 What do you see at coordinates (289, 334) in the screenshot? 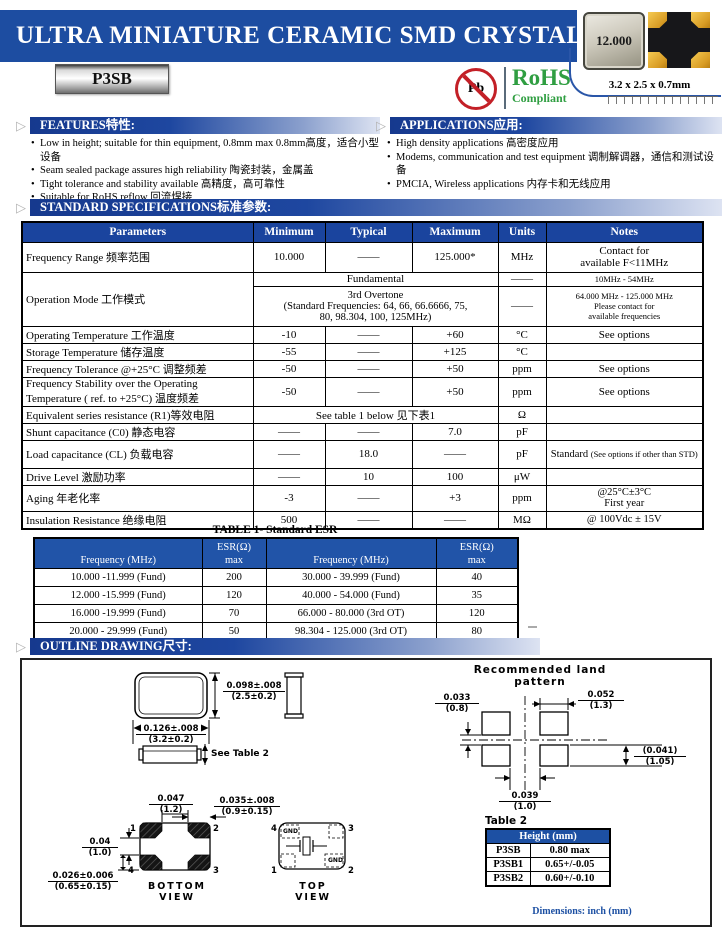
I see `spec-min: -10` at bounding box center [289, 334].